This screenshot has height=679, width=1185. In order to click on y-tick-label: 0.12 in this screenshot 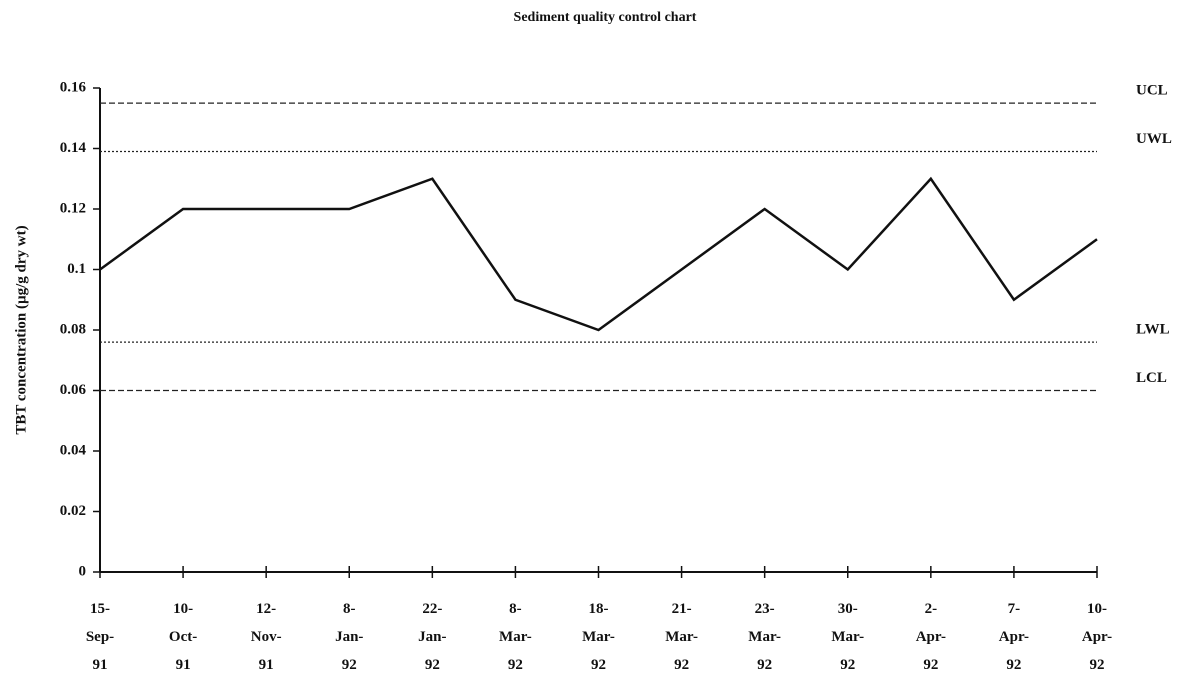, I will do `click(73, 208)`.